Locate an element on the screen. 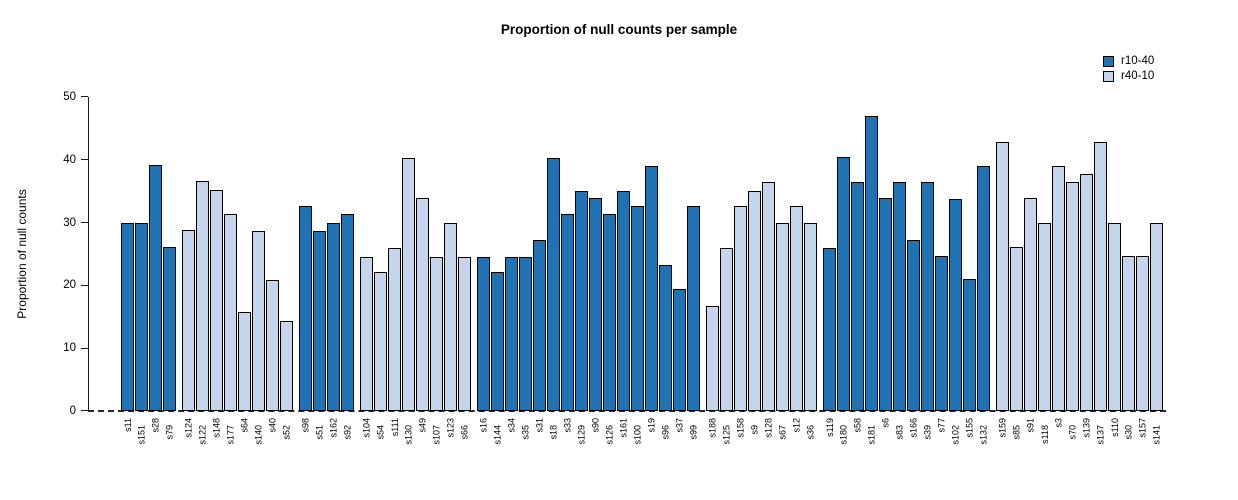 Image resolution: width=1238 pixels, height=500 pixels. bar-s122 is located at coordinates (202, 296).